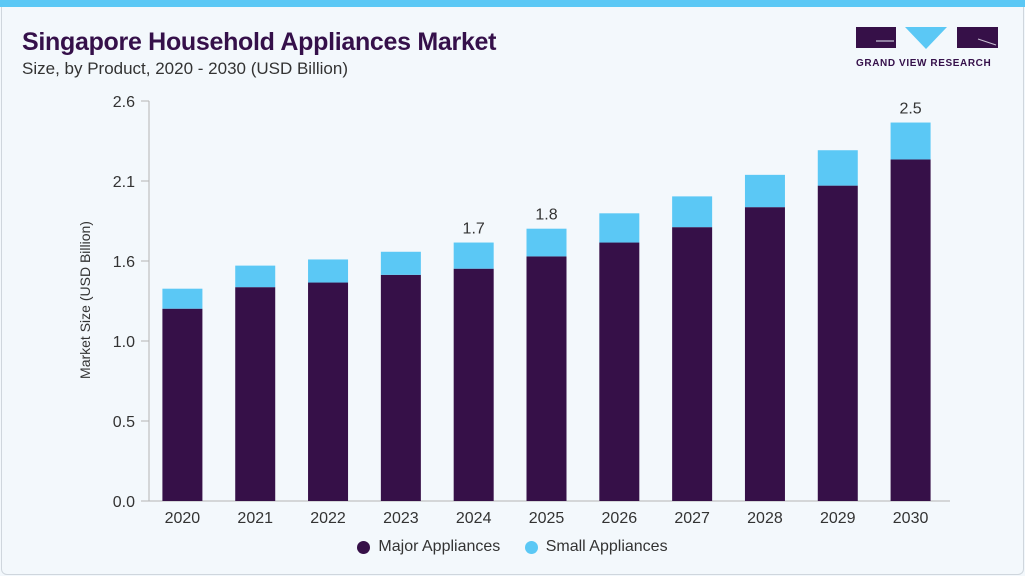 Image resolution: width=1025 pixels, height=576 pixels. Describe the element at coordinates (910, 330) in the screenshot. I see `bar-major-2030` at that location.